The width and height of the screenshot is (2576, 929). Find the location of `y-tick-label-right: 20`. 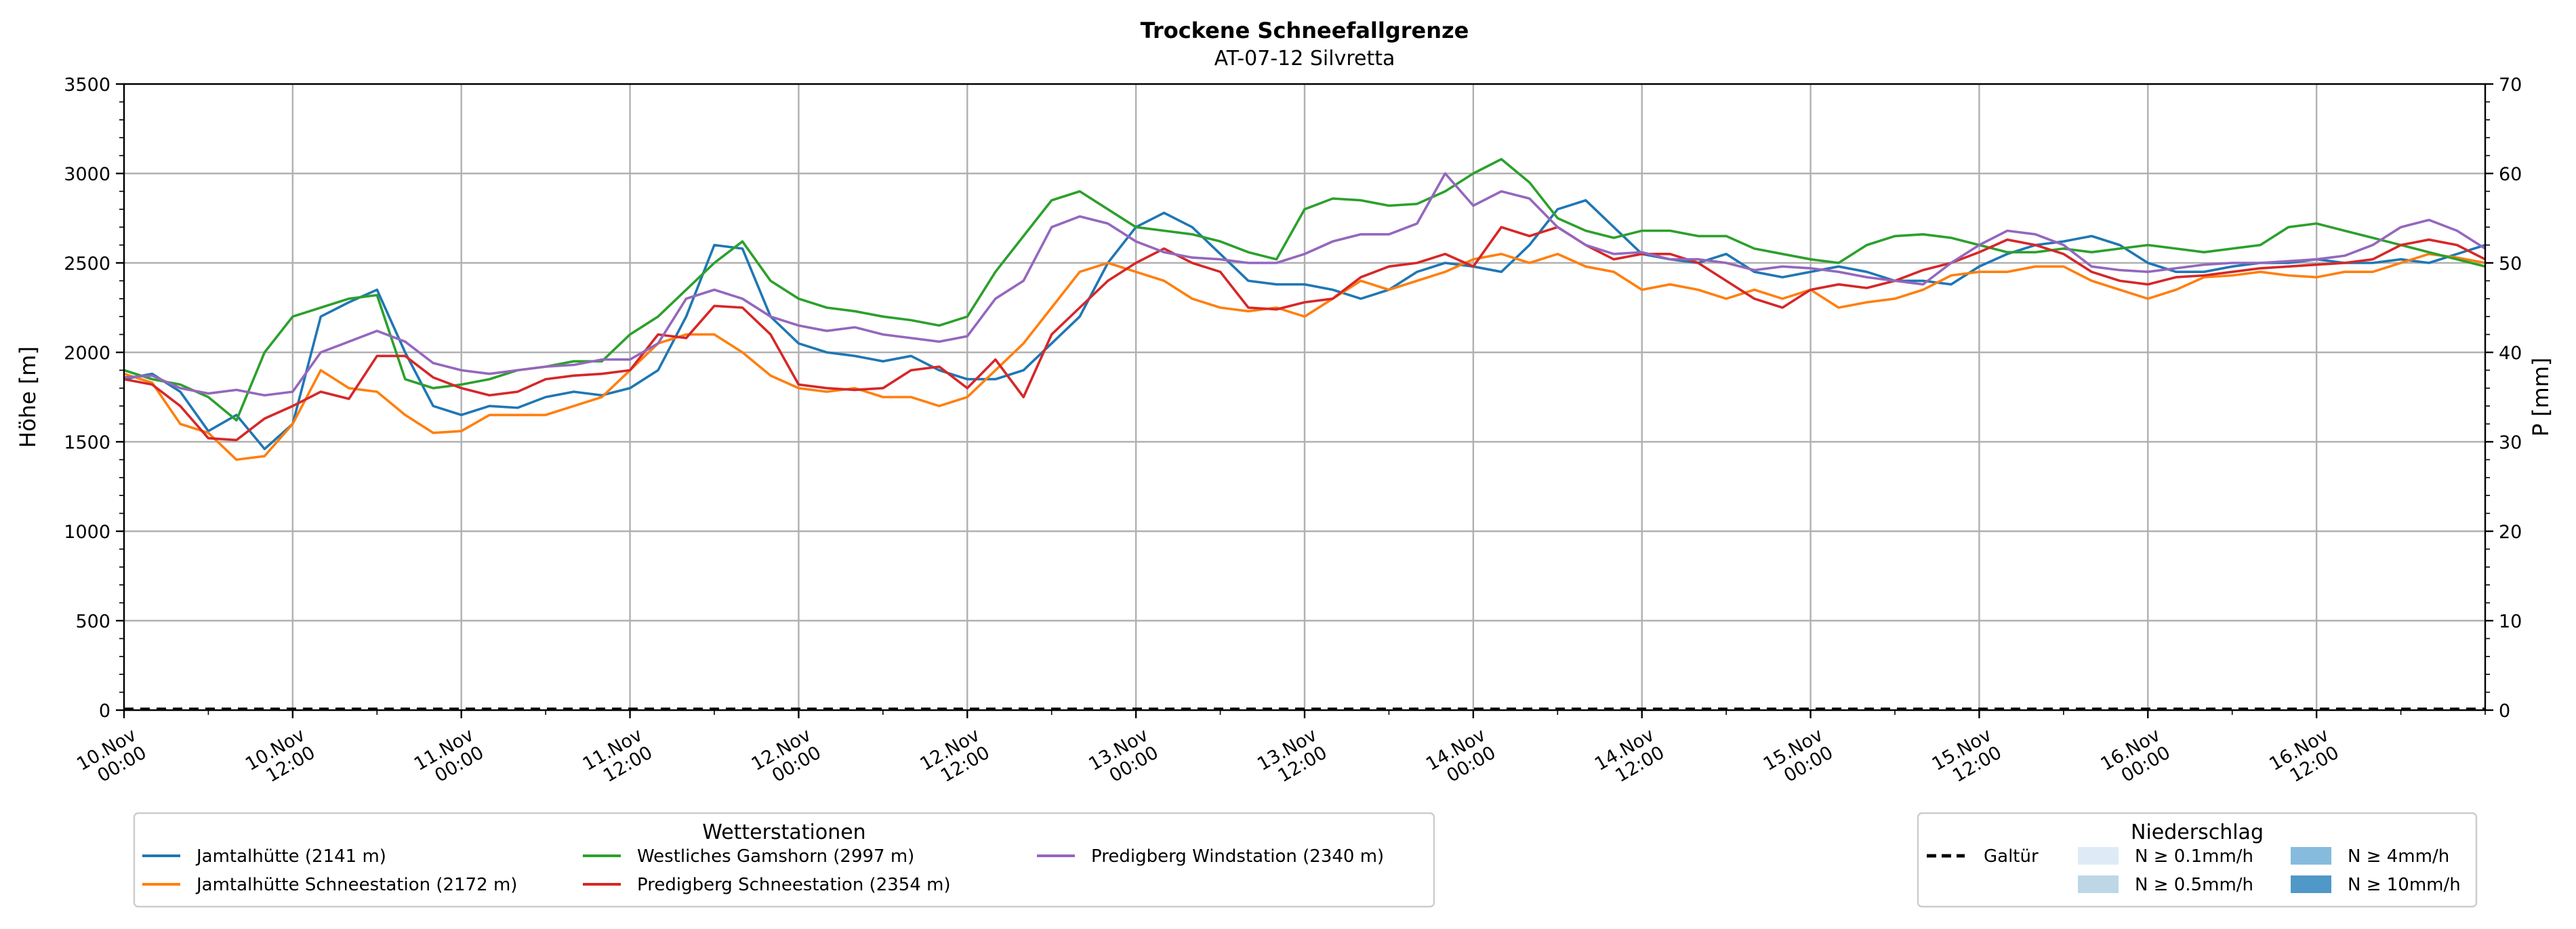

y-tick-label-right: 20 is located at coordinates (2510, 532).